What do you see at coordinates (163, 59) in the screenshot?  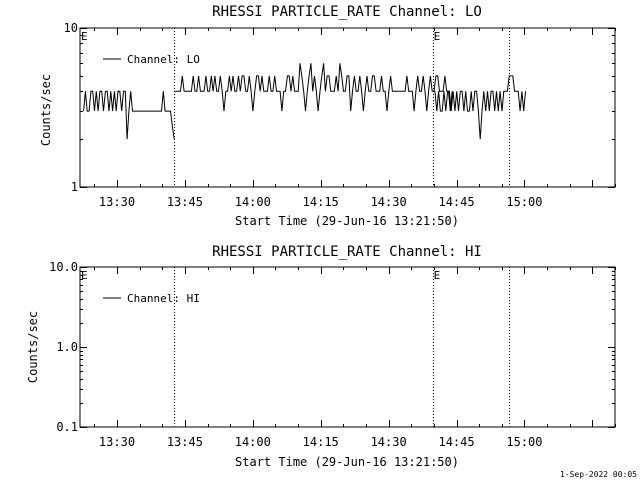 I see `legend-label-lo: Channel: LO` at bounding box center [163, 59].